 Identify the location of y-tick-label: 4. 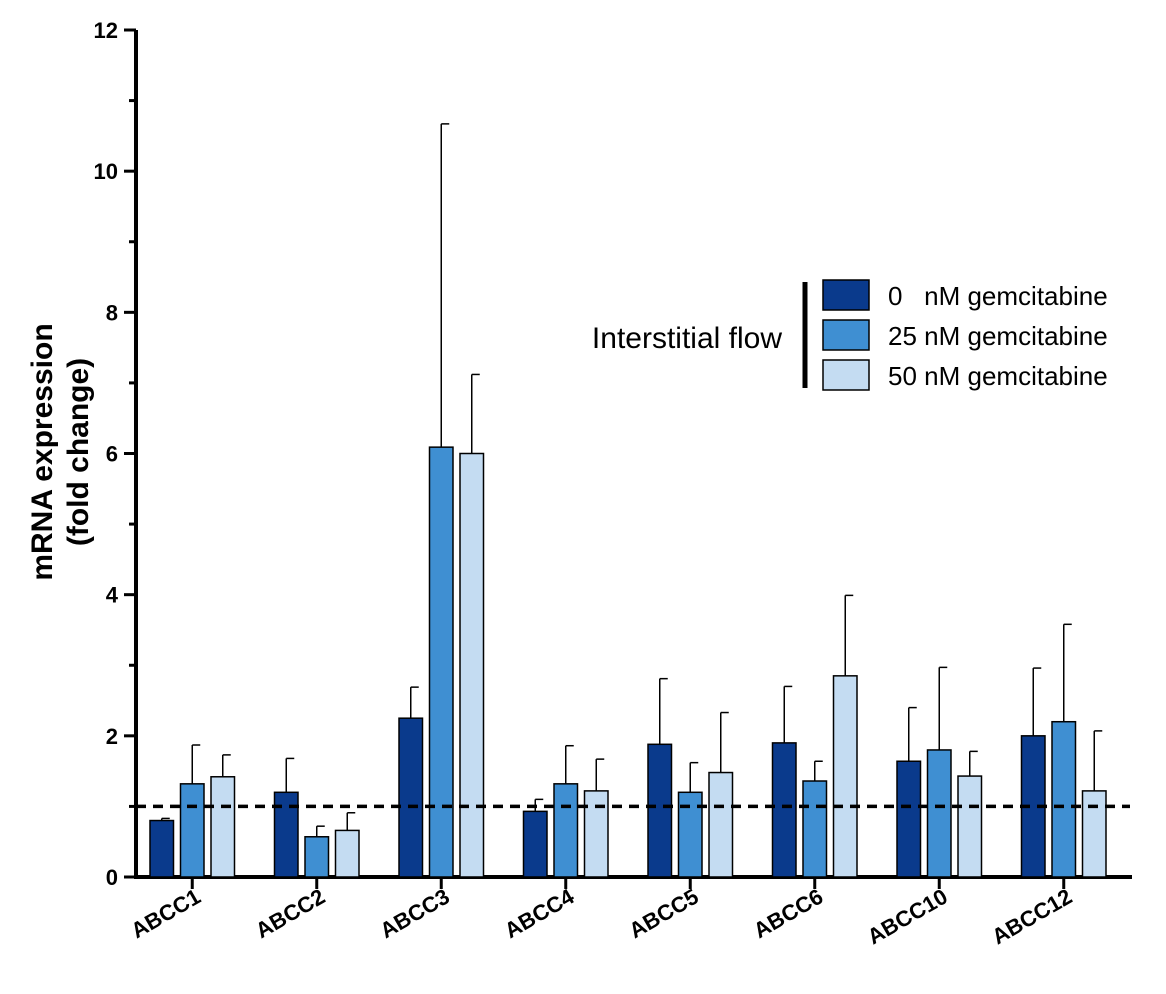
(112, 595).